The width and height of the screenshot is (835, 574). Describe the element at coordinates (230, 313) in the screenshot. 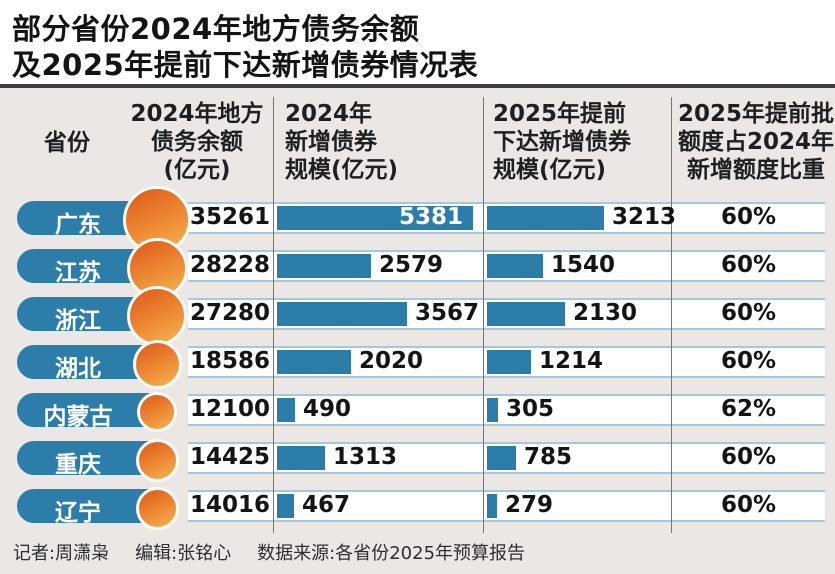

I see `debt-balance-value: 27280` at that location.